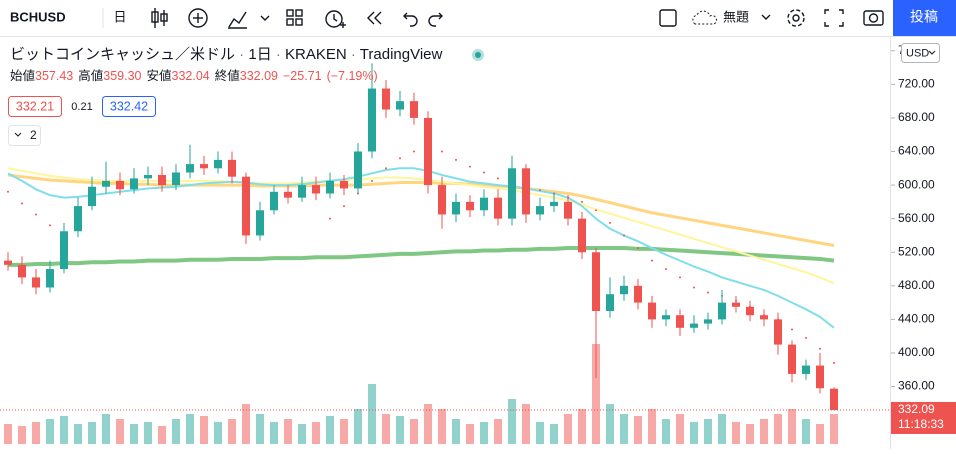 This screenshot has width=956, height=454. I want to click on dropdown-arrow, so click(766, 17).